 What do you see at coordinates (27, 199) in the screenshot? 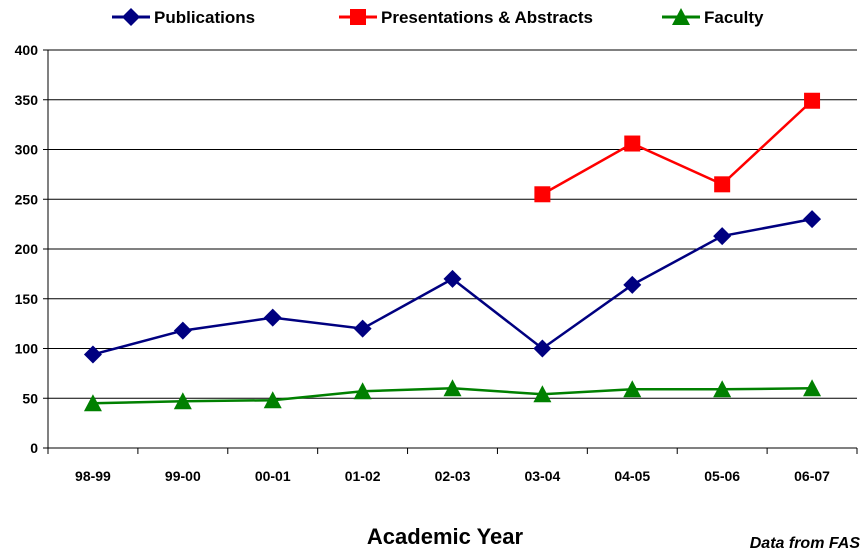
I see `y-tick-label: 250` at bounding box center [27, 199].